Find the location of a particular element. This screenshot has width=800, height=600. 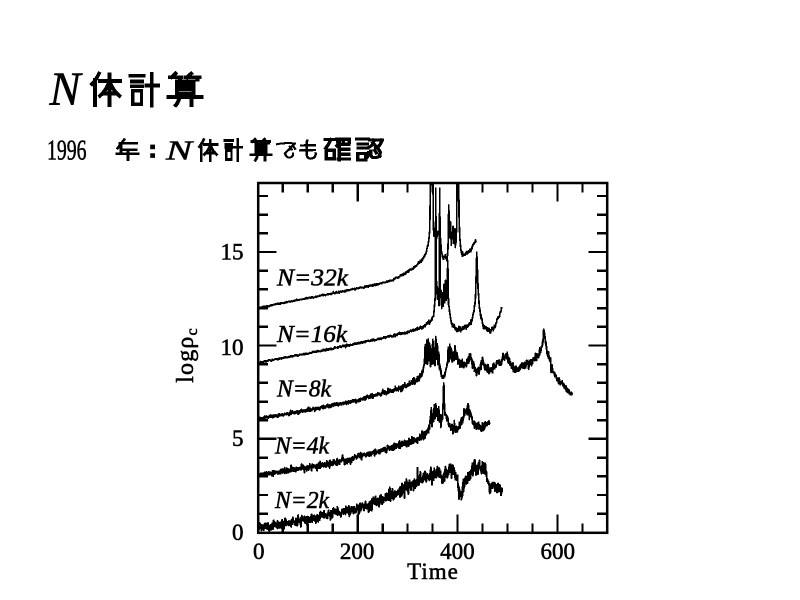

svg-text: 400 is located at coordinates (457, 551).